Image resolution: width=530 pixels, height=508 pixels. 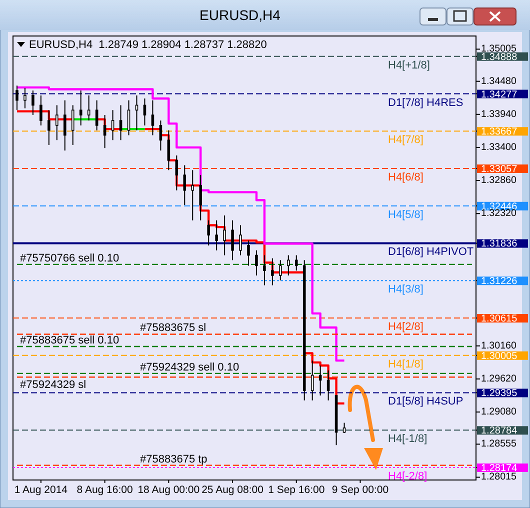 I want to click on ref-line-label: D1[6/8] H4PIVOT, so click(x=431, y=252).